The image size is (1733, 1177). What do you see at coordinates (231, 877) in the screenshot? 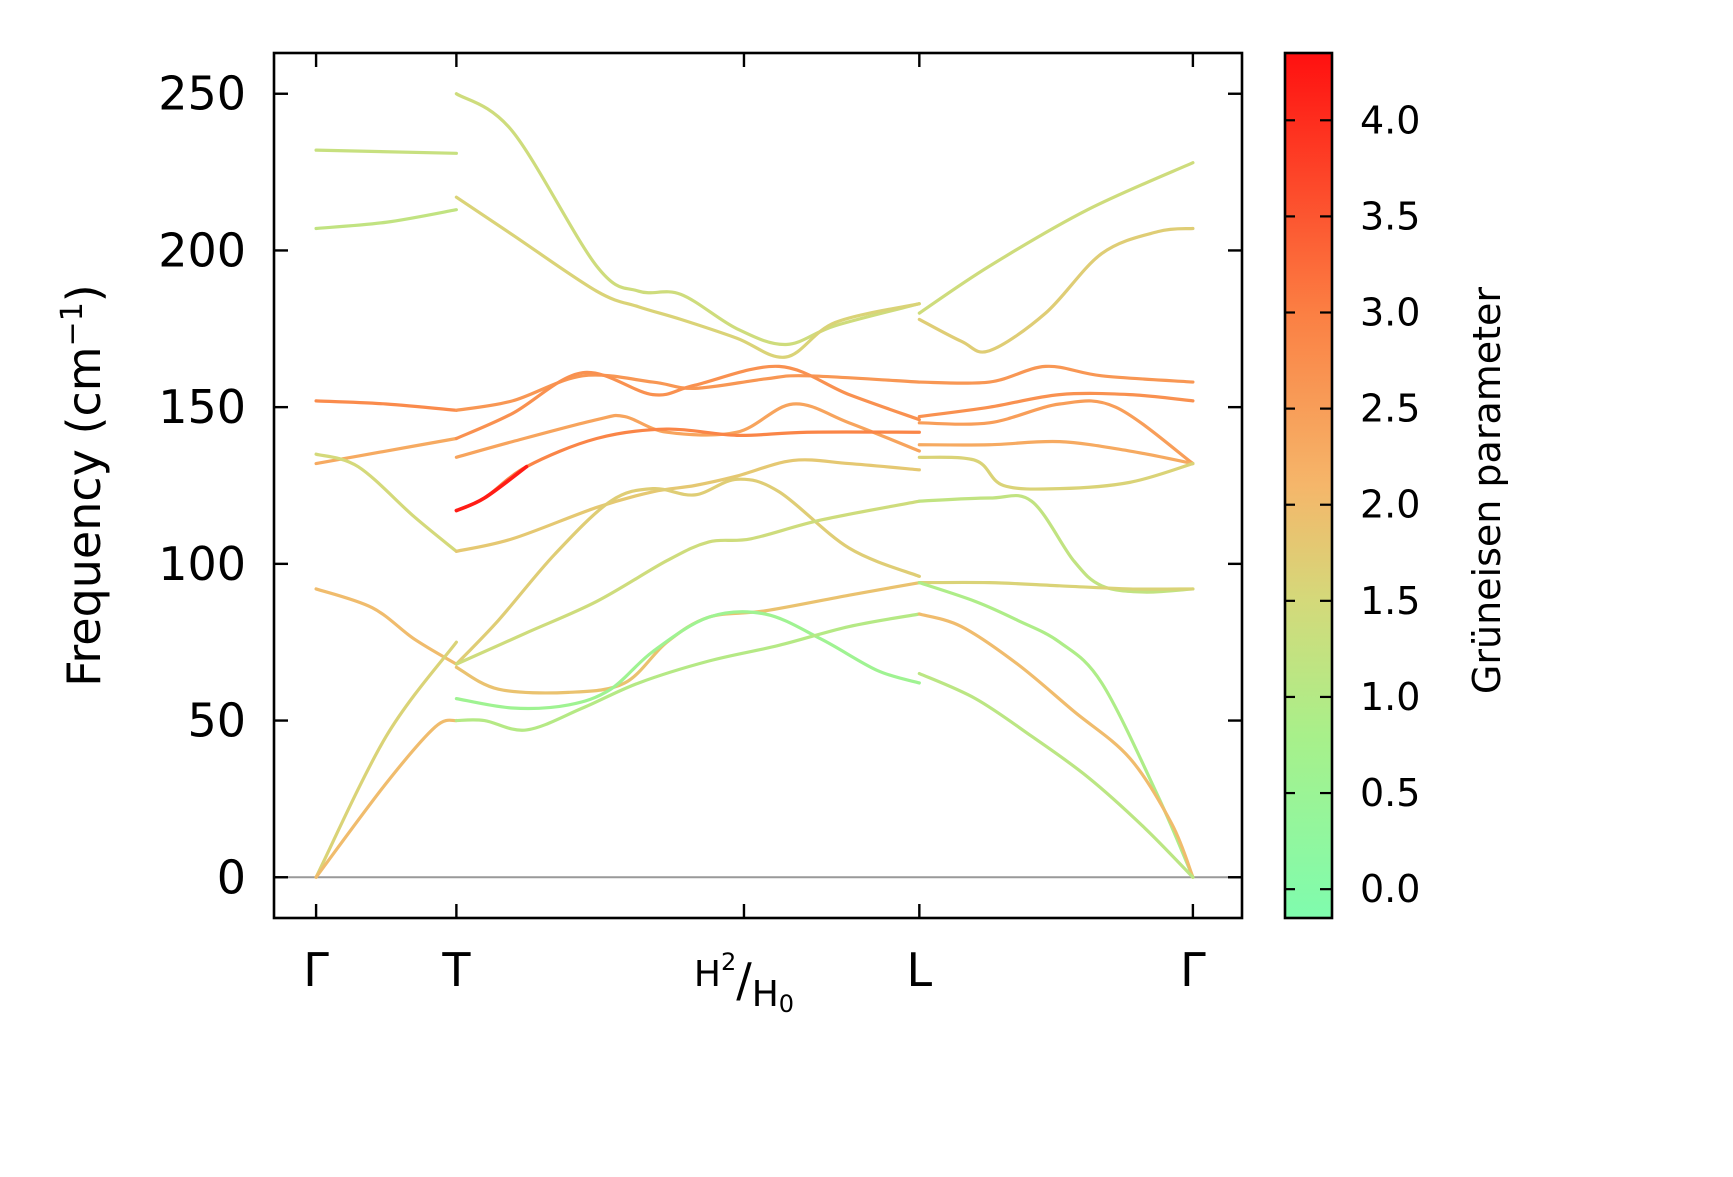
I see `y-tick-label-0: 0` at bounding box center [231, 877].